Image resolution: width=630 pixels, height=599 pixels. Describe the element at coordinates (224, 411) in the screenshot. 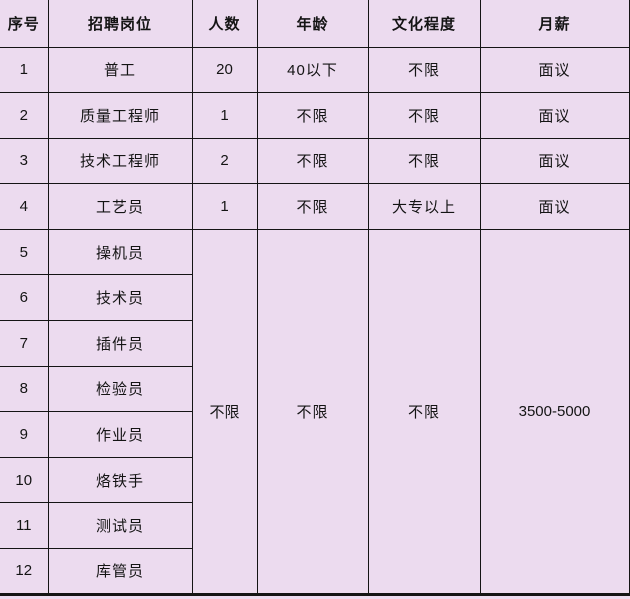

I see `merged-cell-count: 不限` at that location.